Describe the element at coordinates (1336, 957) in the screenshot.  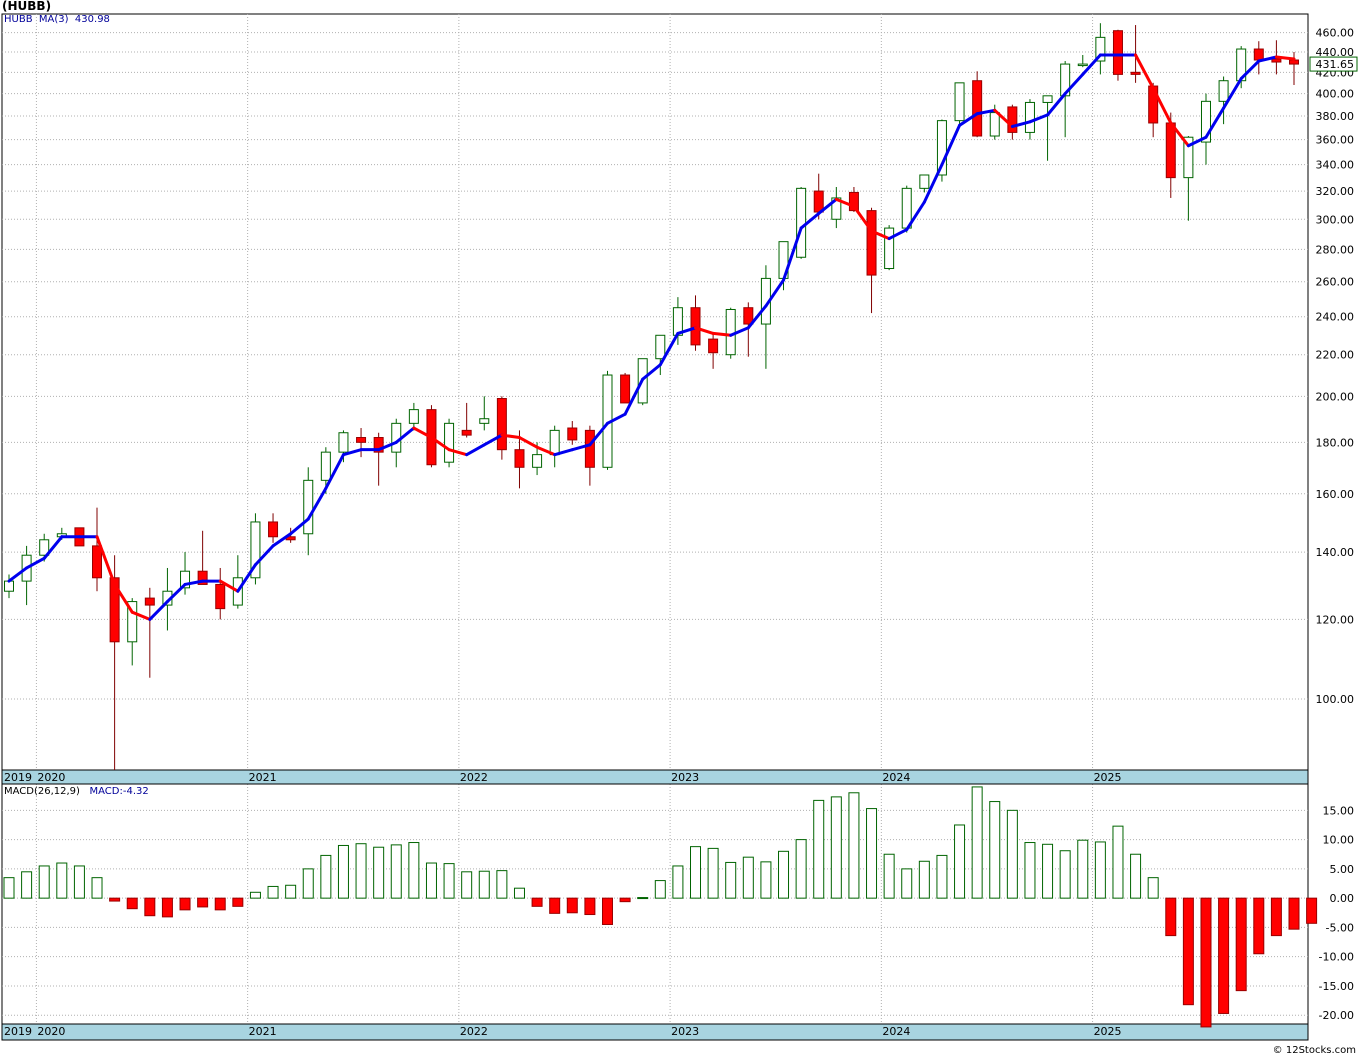
I see `macd-ytick-label: -10.00` at that location.